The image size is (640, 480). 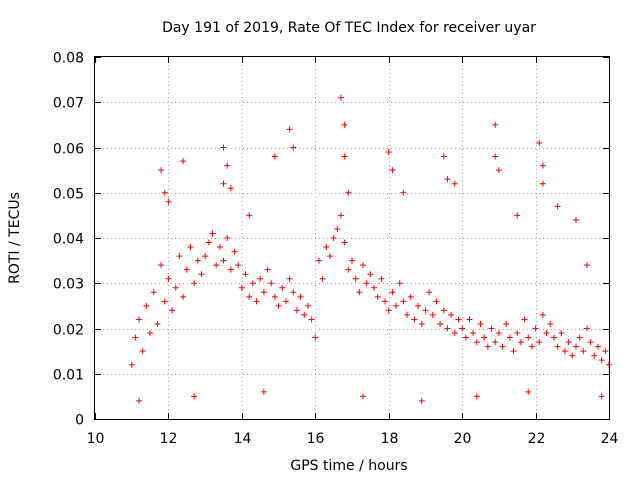 I want to click on y-tick-label: 0.08, so click(x=68, y=59).